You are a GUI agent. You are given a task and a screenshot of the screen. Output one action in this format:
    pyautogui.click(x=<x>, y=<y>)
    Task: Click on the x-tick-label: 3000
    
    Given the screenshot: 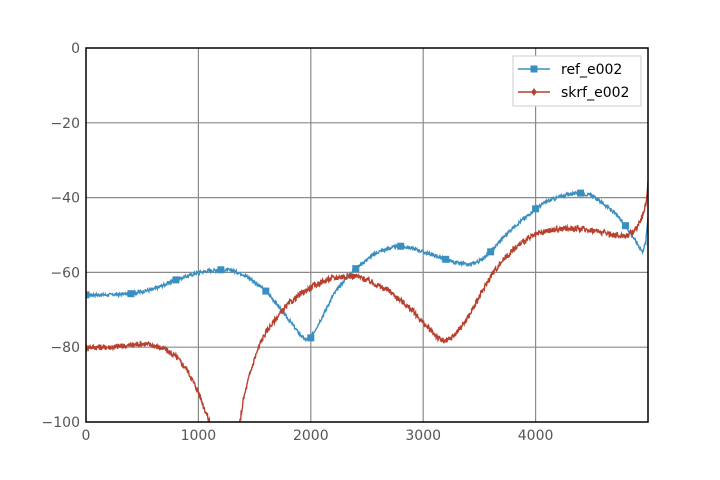 What is the action you would take?
    pyautogui.click(x=423, y=436)
    